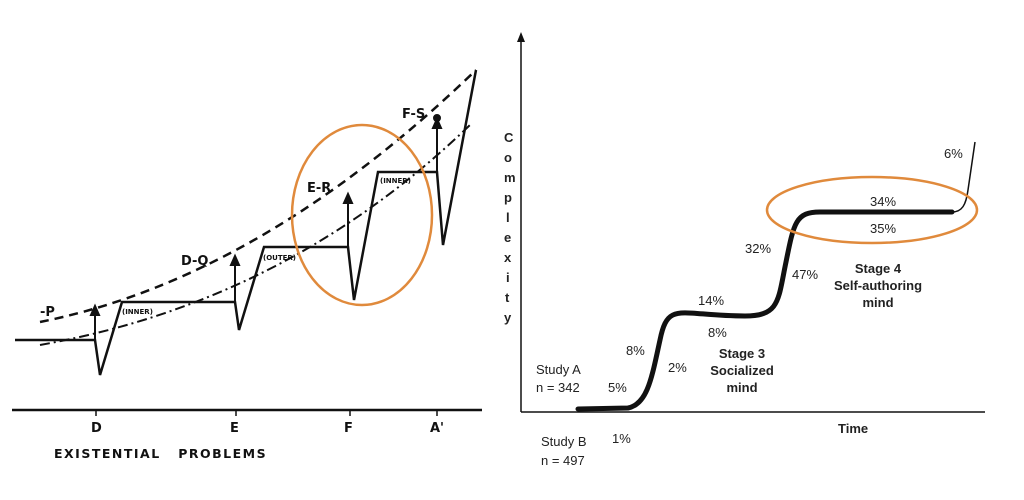 Image resolution: width=1024 pixels, height=500 pixels. I want to click on stage4-label: Stage 4 Self-authoring mind, so click(878, 285).